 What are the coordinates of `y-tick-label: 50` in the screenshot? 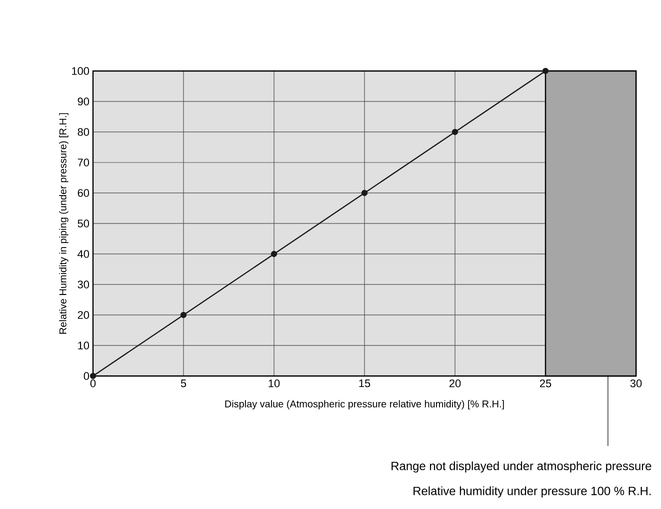 It's located at (84, 224).